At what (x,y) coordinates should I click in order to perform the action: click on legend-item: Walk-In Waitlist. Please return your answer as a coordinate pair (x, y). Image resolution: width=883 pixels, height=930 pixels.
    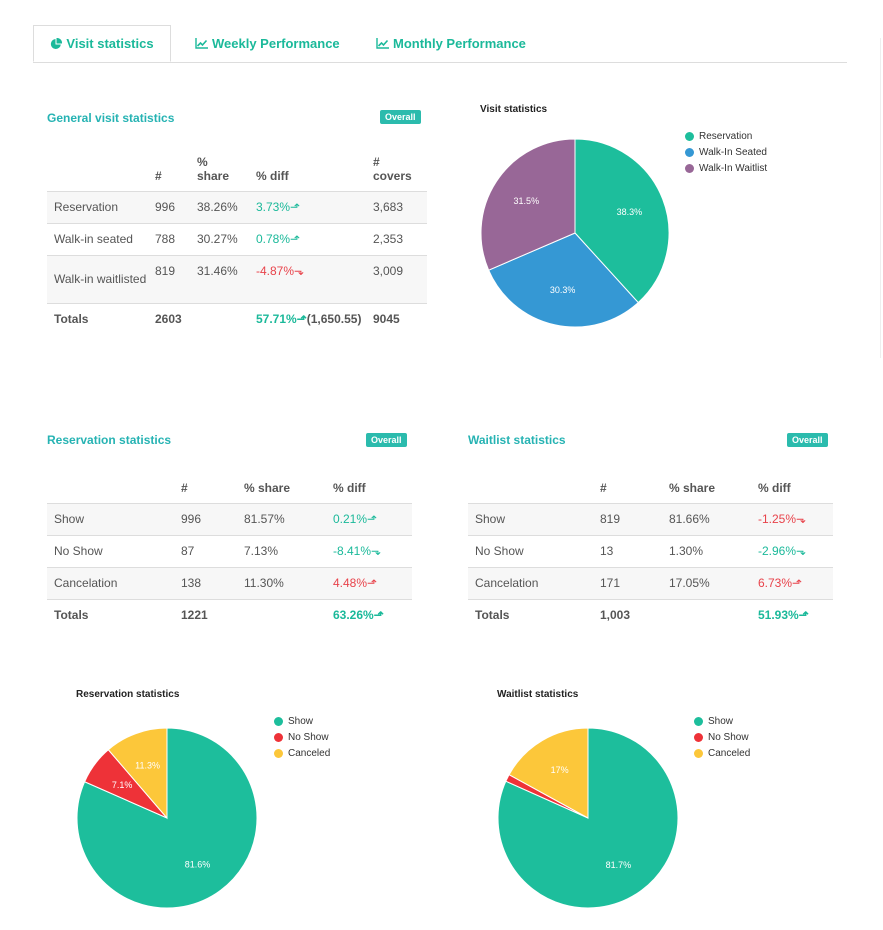
    Looking at the image, I should click on (726, 168).